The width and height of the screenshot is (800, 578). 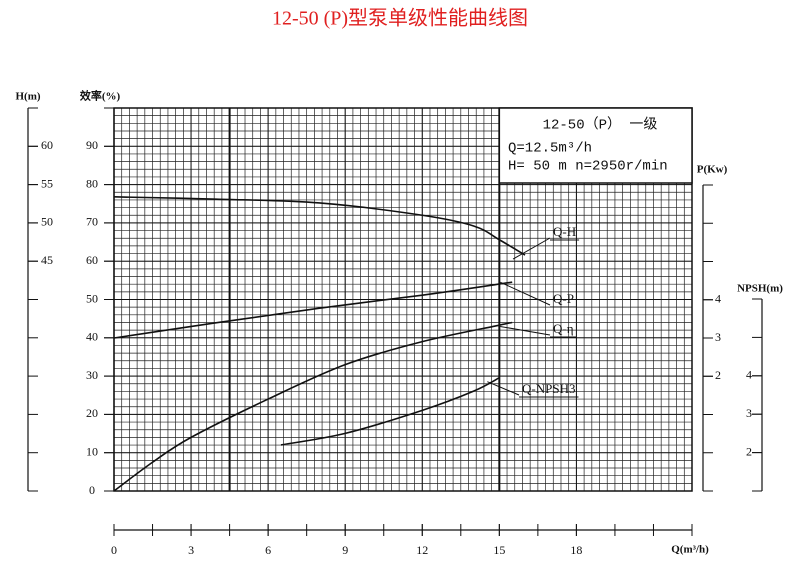 I want to click on axis-title: Q(m³/h), so click(x=690, y=550).